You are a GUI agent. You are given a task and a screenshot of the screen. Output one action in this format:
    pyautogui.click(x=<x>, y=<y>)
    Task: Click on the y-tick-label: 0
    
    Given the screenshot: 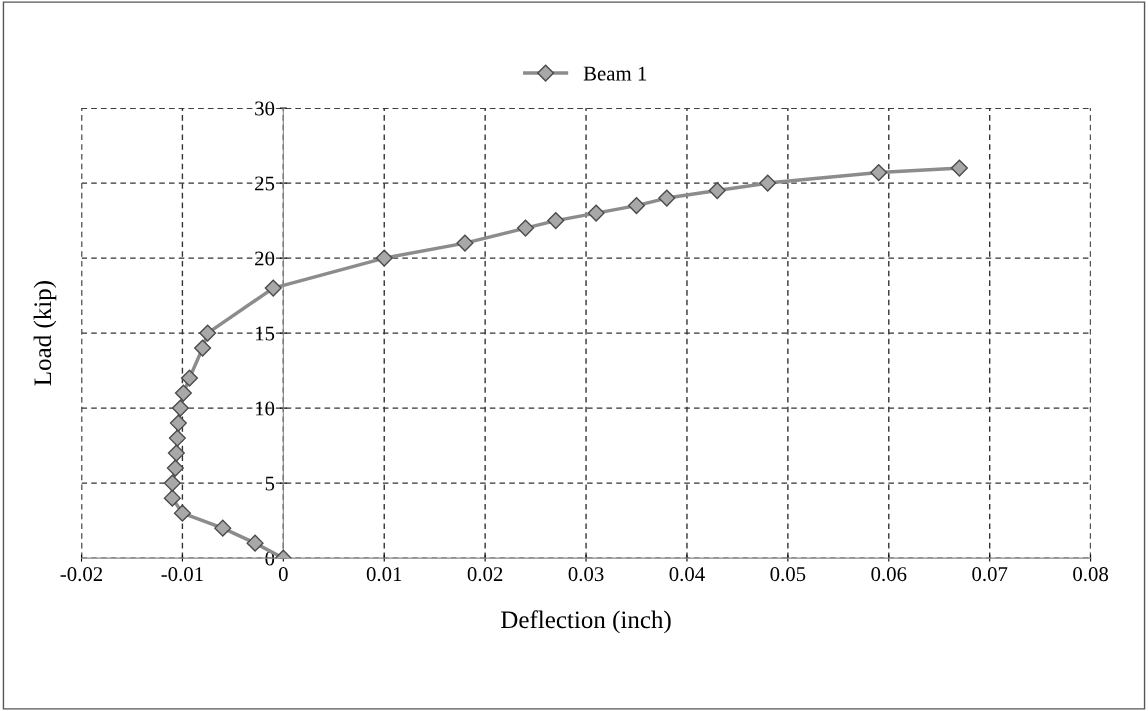 What is the action you would take?
    pyautogui.click(x=270, y=558)
    